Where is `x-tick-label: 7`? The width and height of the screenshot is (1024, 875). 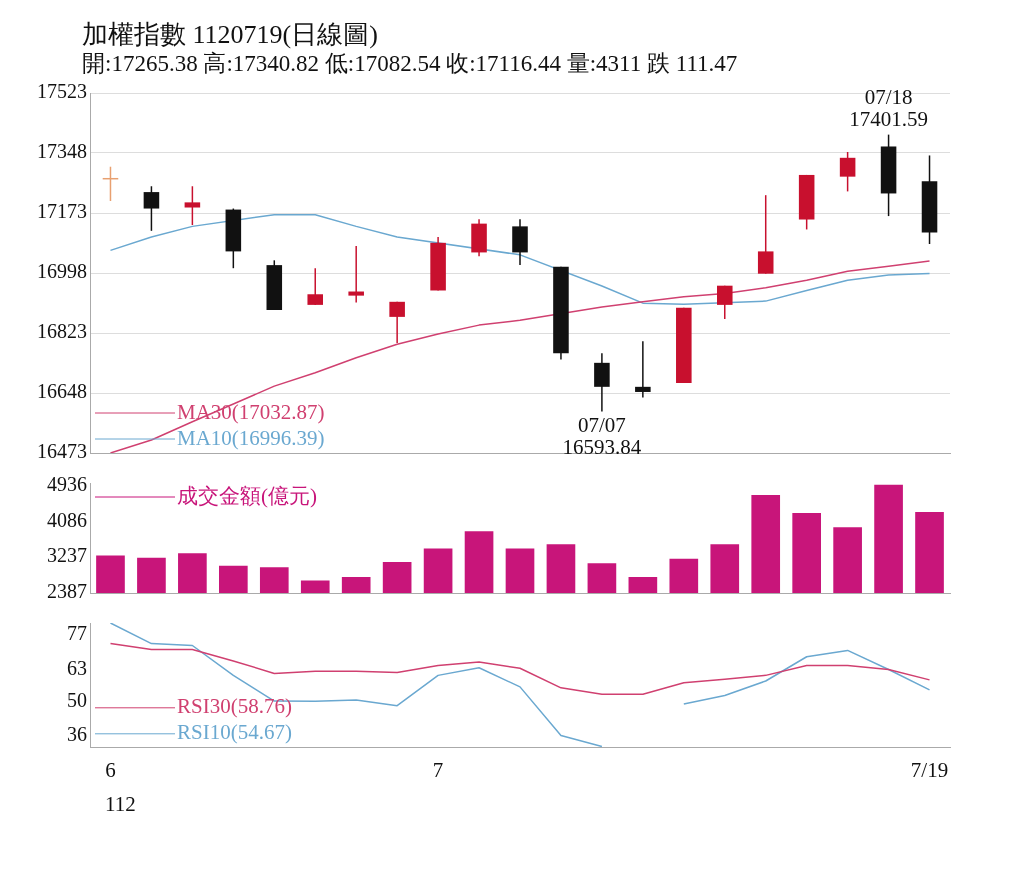 x-tick-label: 7 is located at coordinates (438, 769).